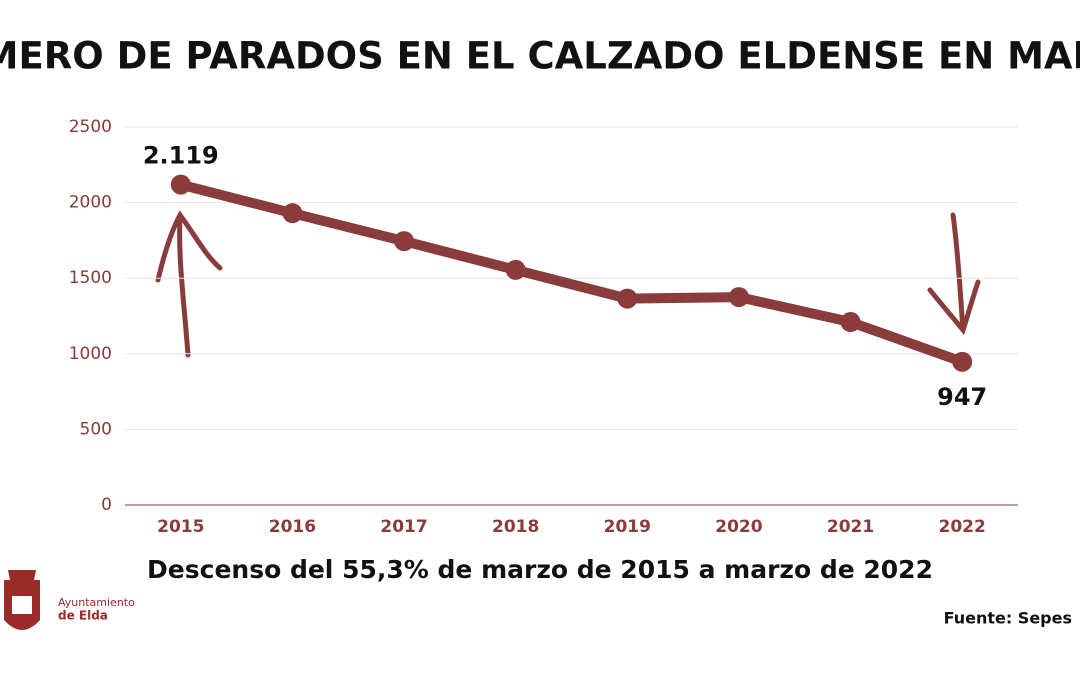 This screenshot has height=675, width=1080. What do you see at coordinates (954, 274) in the screenshot?
I see `arrow-down` at bounding box center [954, 274].